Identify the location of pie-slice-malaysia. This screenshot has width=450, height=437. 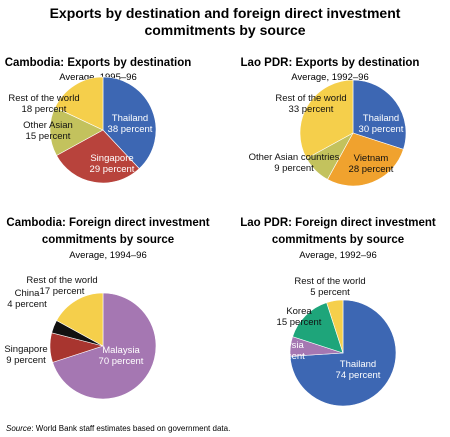
(104, 346).